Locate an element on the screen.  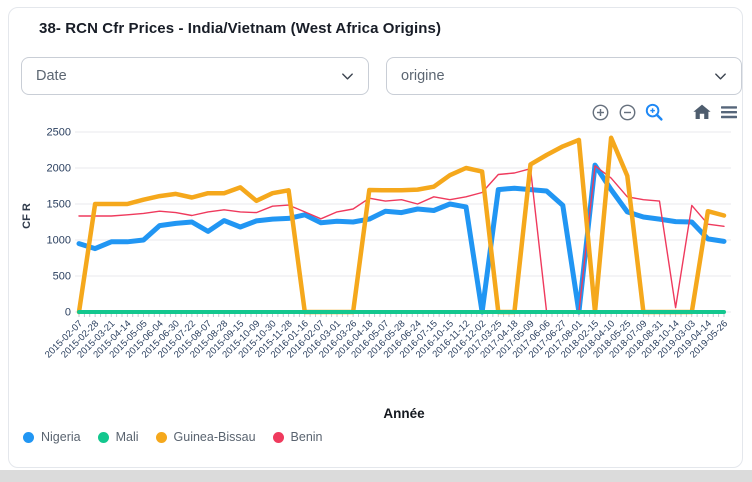
origin-filter-select: origine is located at coordinates (564, 76).